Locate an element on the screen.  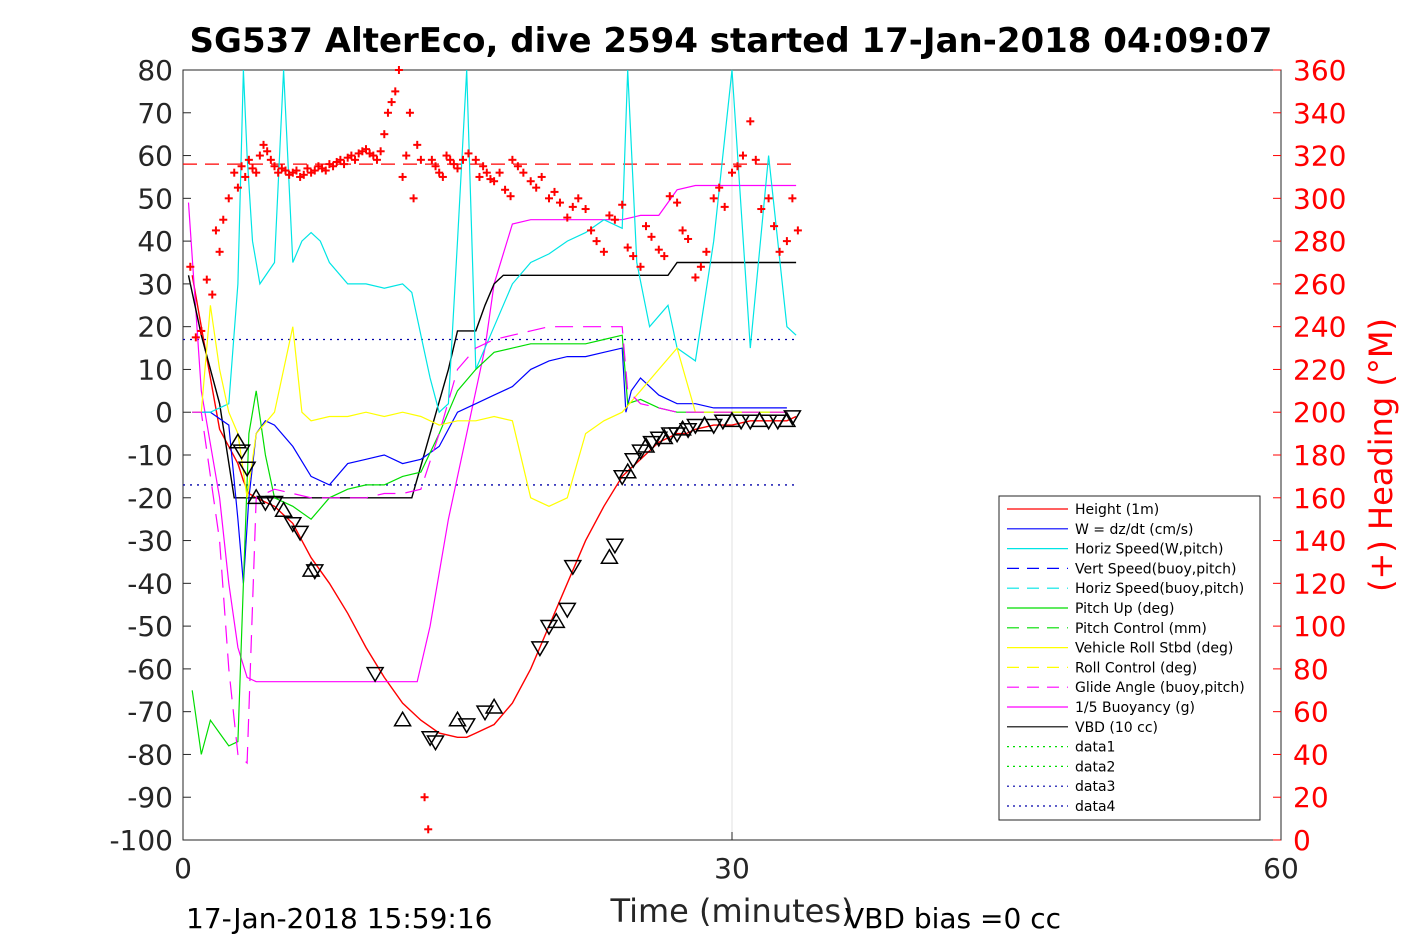
y2-tick-label: 100 is located at coordinates (1319, 626).